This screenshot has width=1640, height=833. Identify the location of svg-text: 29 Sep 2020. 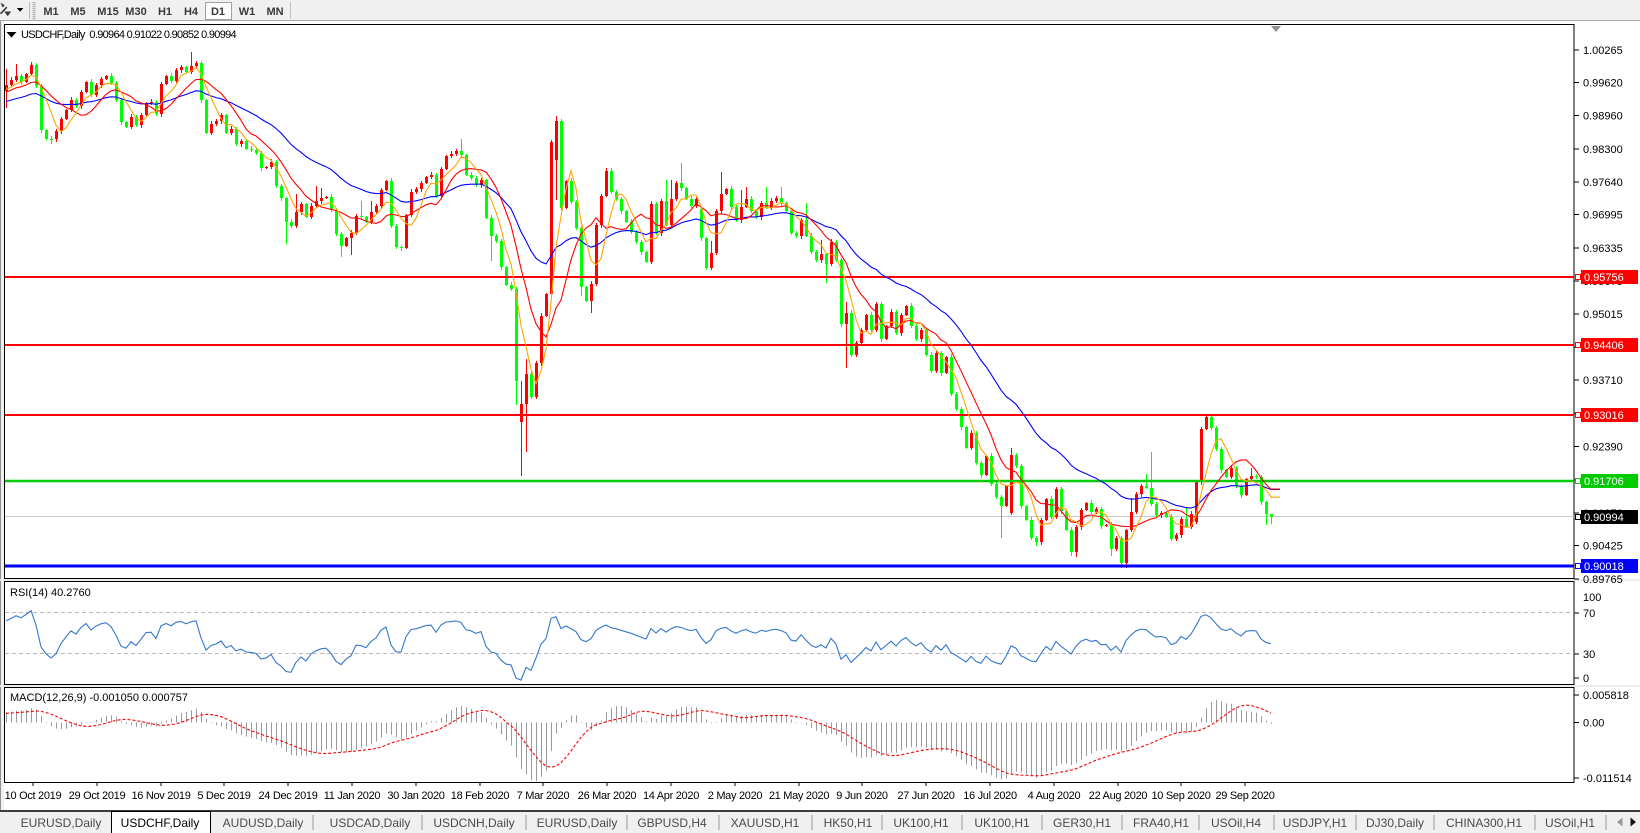
(1244, 796).